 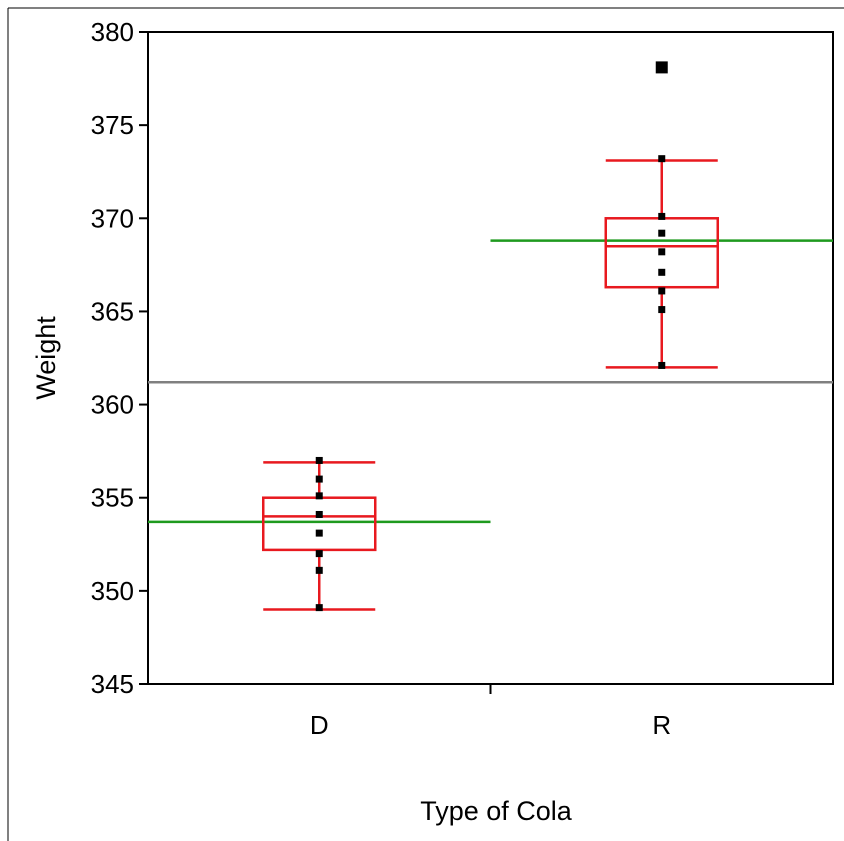 I want to click on outlier-point, so click(x=661, y=67).